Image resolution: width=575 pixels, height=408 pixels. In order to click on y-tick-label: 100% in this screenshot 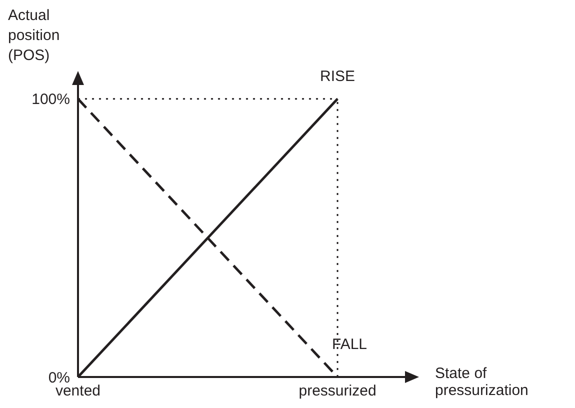, I will do `click(51, 99)`.